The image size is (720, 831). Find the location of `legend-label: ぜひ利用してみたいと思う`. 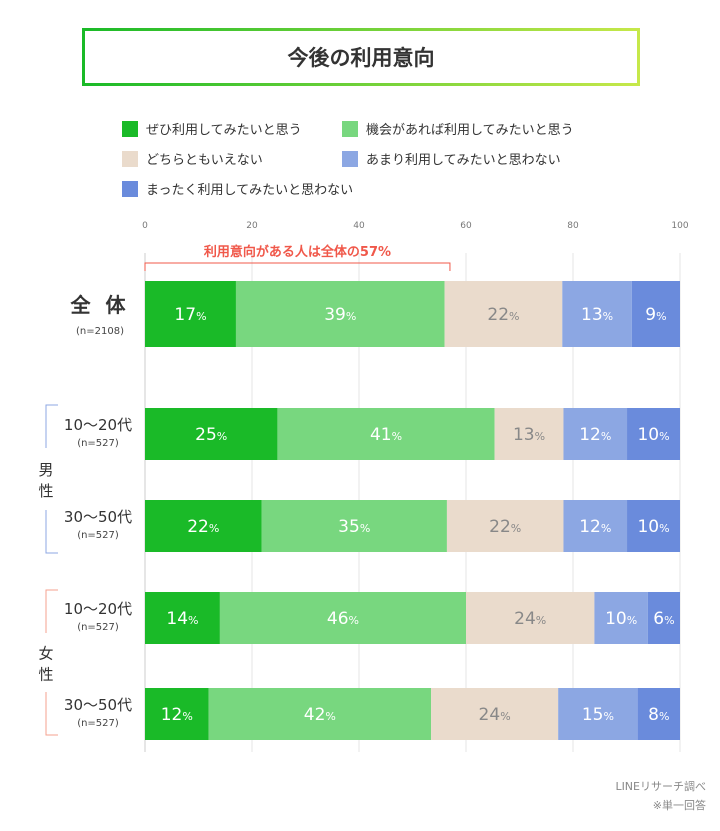

legend-label: ぜひ利用してみたいと思う is located at coordinates (224, 130).